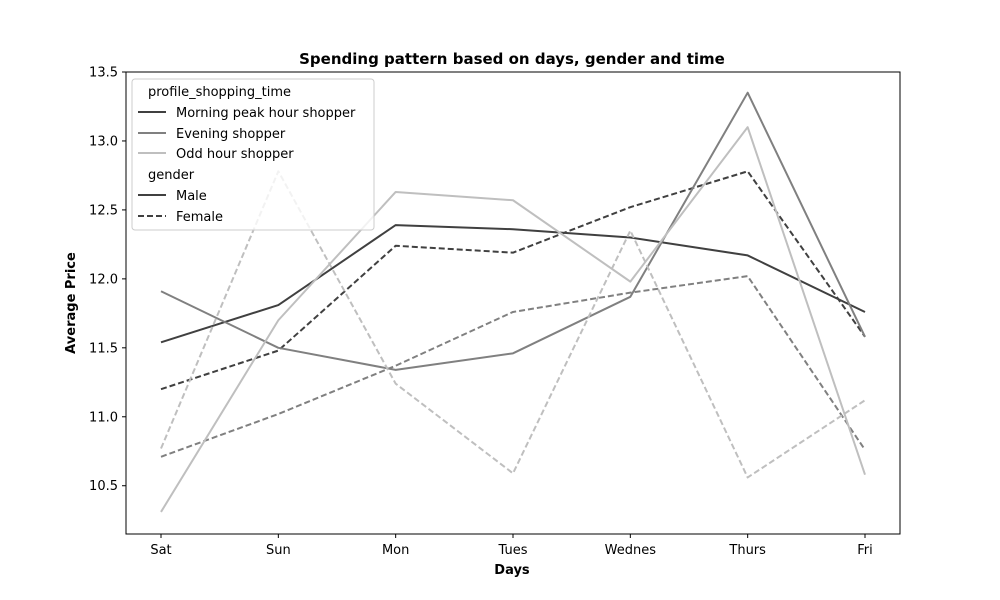 This screenshot has width=1000, height=600. Describe the element at coordinates (231, 134) in the screenshot. I see `legend-label-evening: Evening shopper` at that location.